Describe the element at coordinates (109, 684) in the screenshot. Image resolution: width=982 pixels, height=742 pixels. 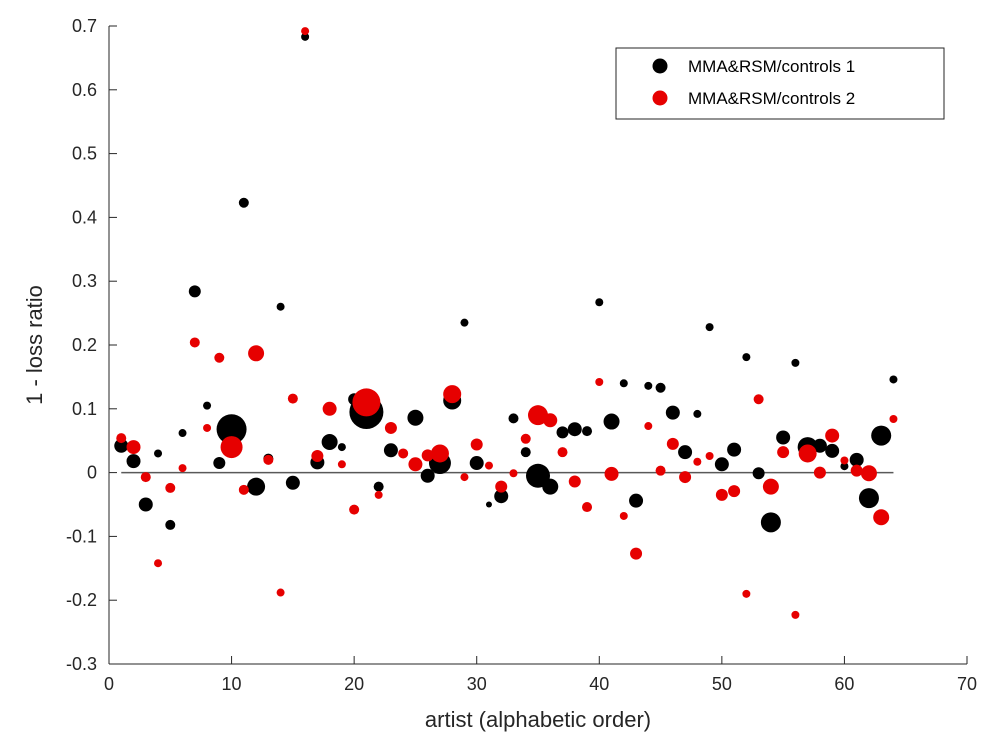
I see `x-tick-label: 0` at that location.